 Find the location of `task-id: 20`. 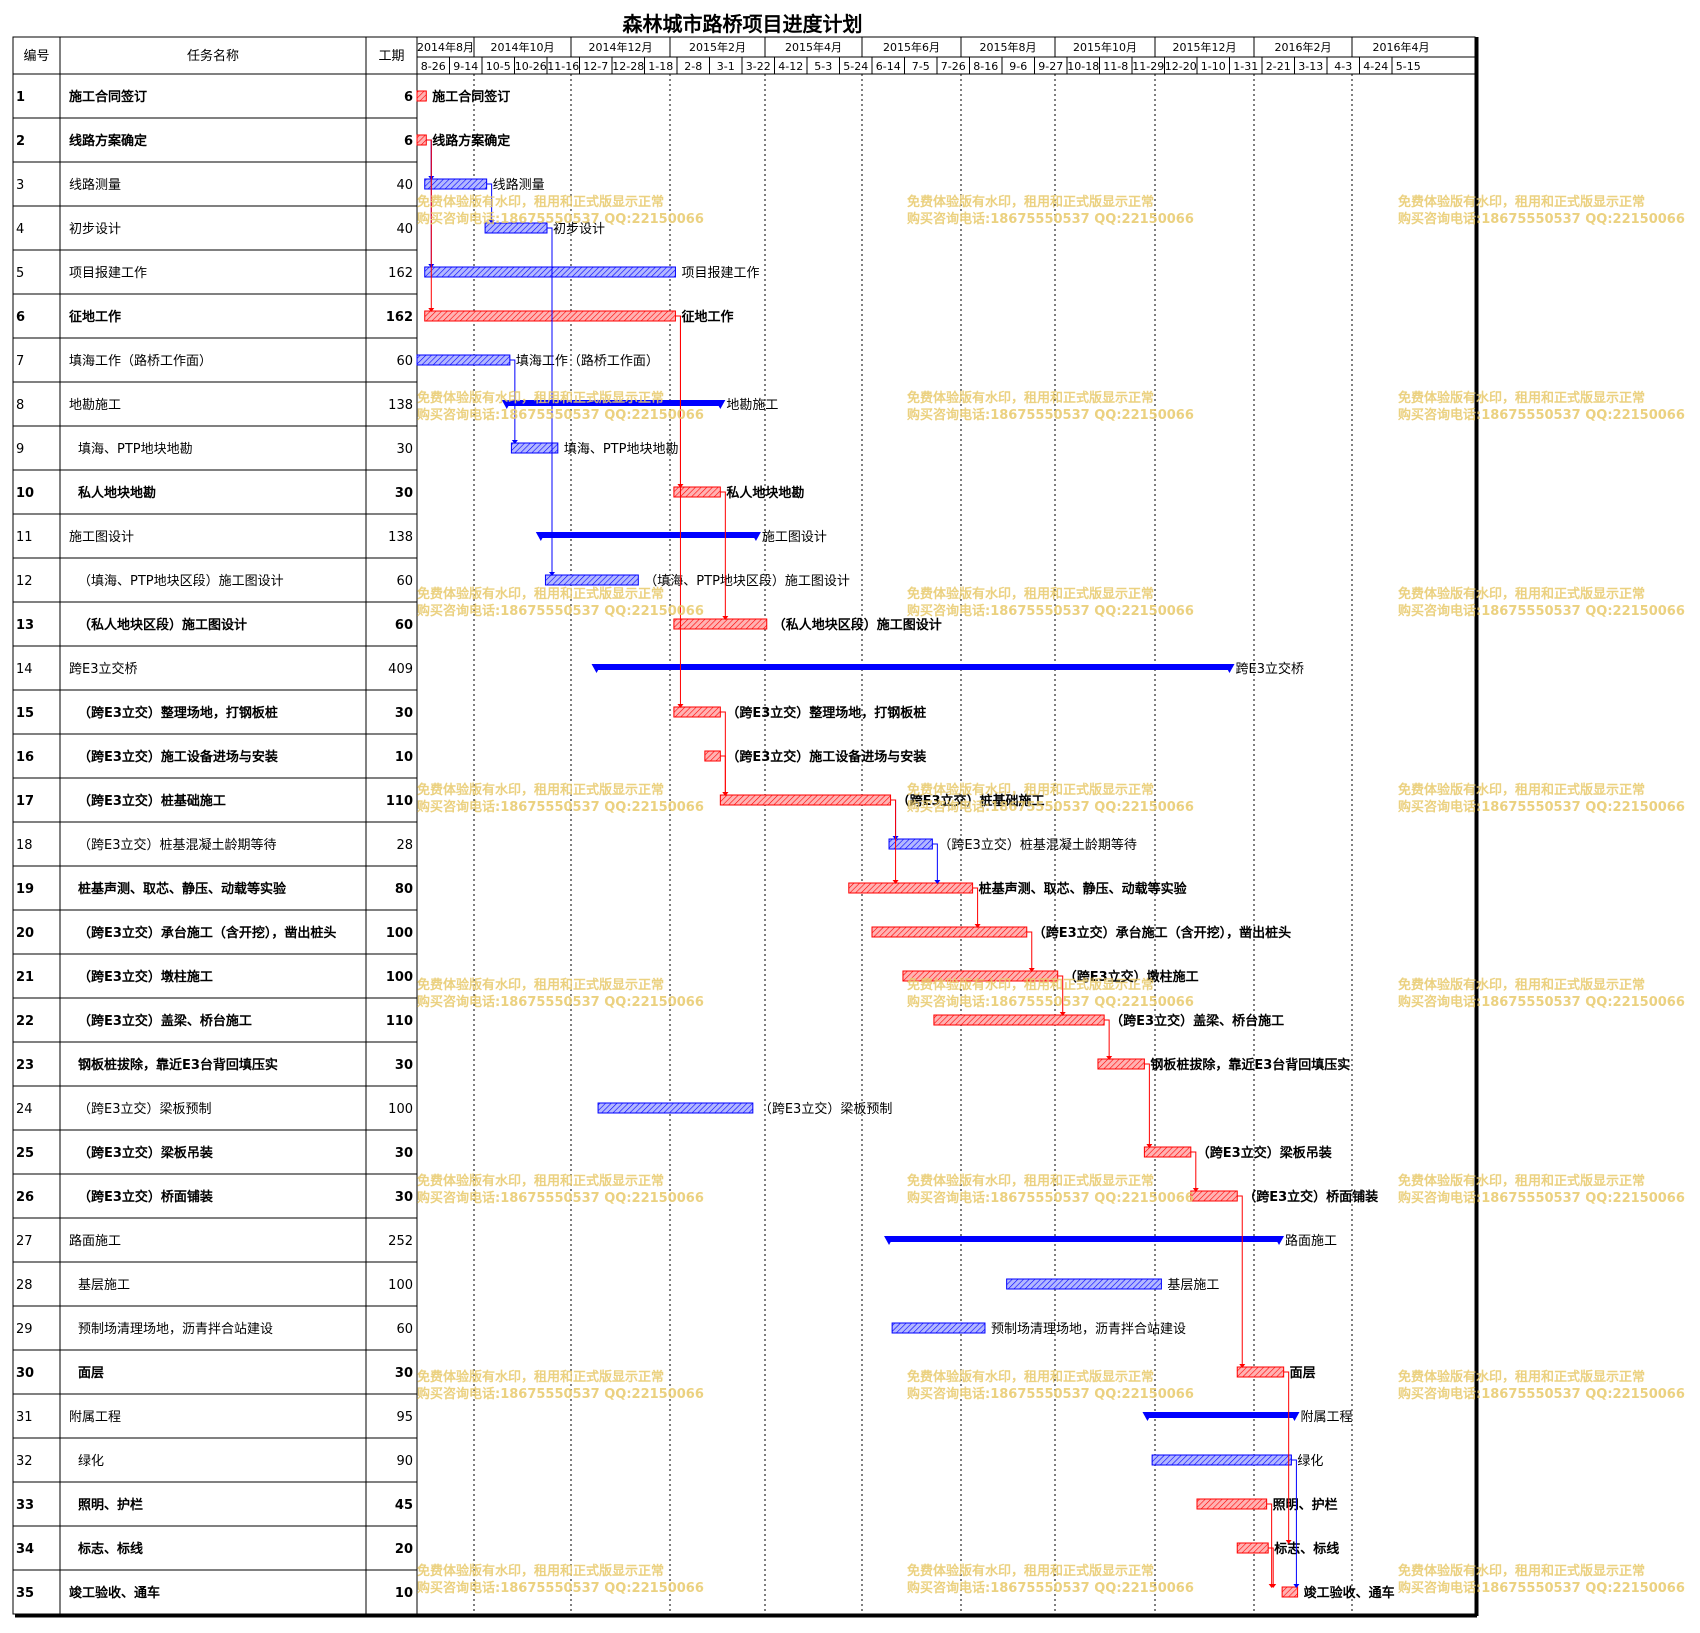

task-id: 20 is located at coordinates (25, 933).